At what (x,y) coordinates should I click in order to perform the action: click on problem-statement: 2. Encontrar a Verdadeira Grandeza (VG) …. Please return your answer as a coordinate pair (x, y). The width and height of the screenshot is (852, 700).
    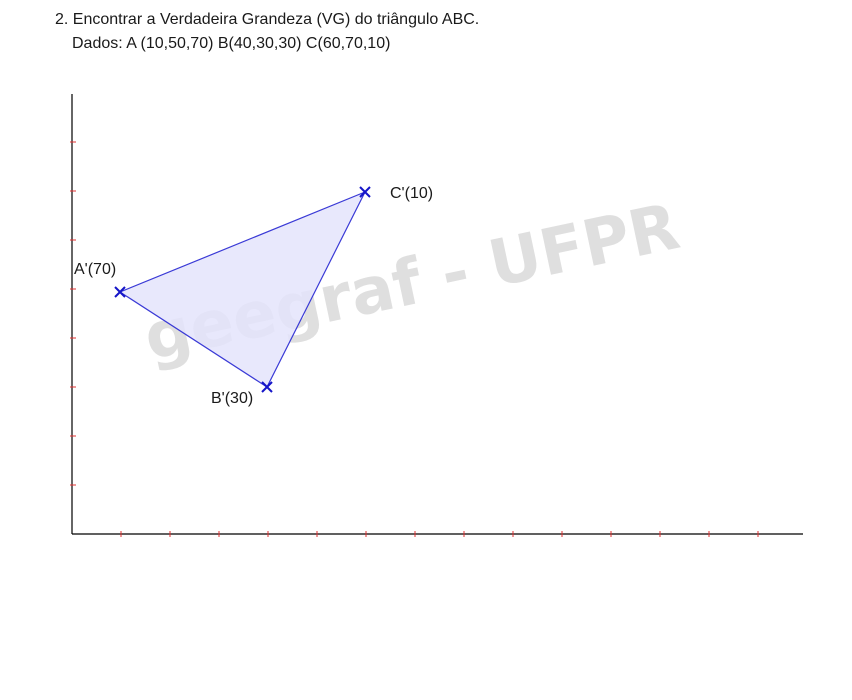
    Looking at the image, I should click on (267, 19).